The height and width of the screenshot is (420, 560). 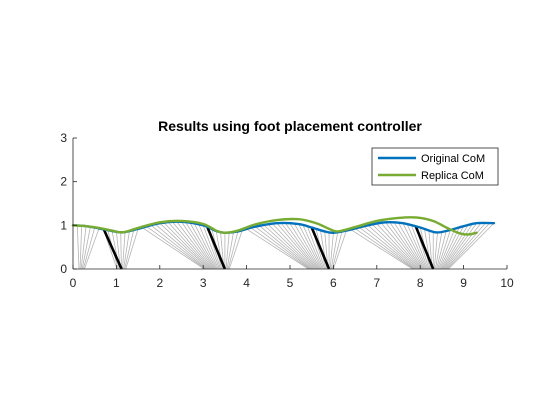 I want to click on x-tick-label: 3, so click(x=203, y=283).